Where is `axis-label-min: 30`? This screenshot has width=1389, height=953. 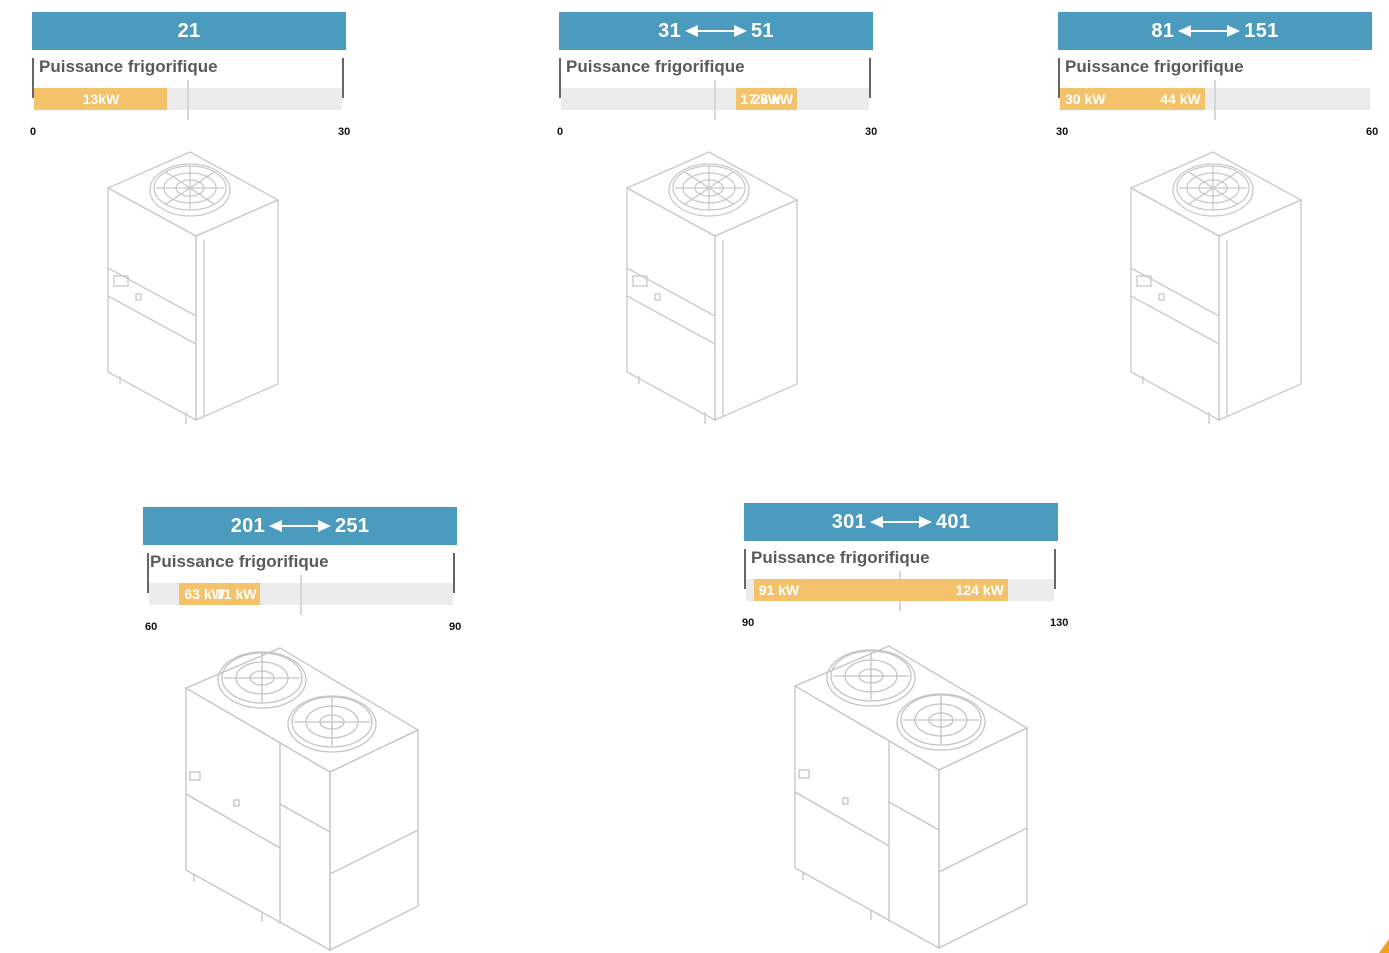 axis-label-min: 30 is located at coordinates (1062, 132).